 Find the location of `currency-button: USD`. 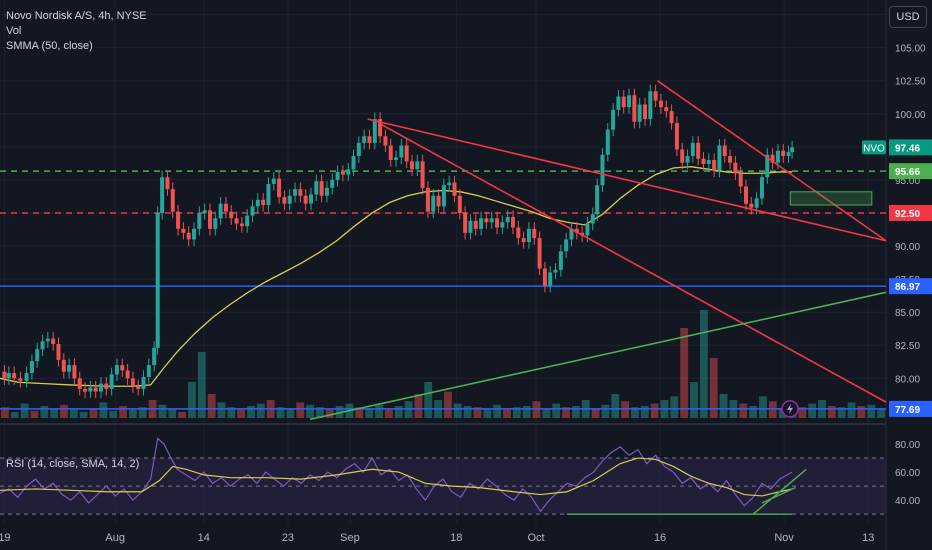

currency-button: USD is located at coordinates (908, 17).